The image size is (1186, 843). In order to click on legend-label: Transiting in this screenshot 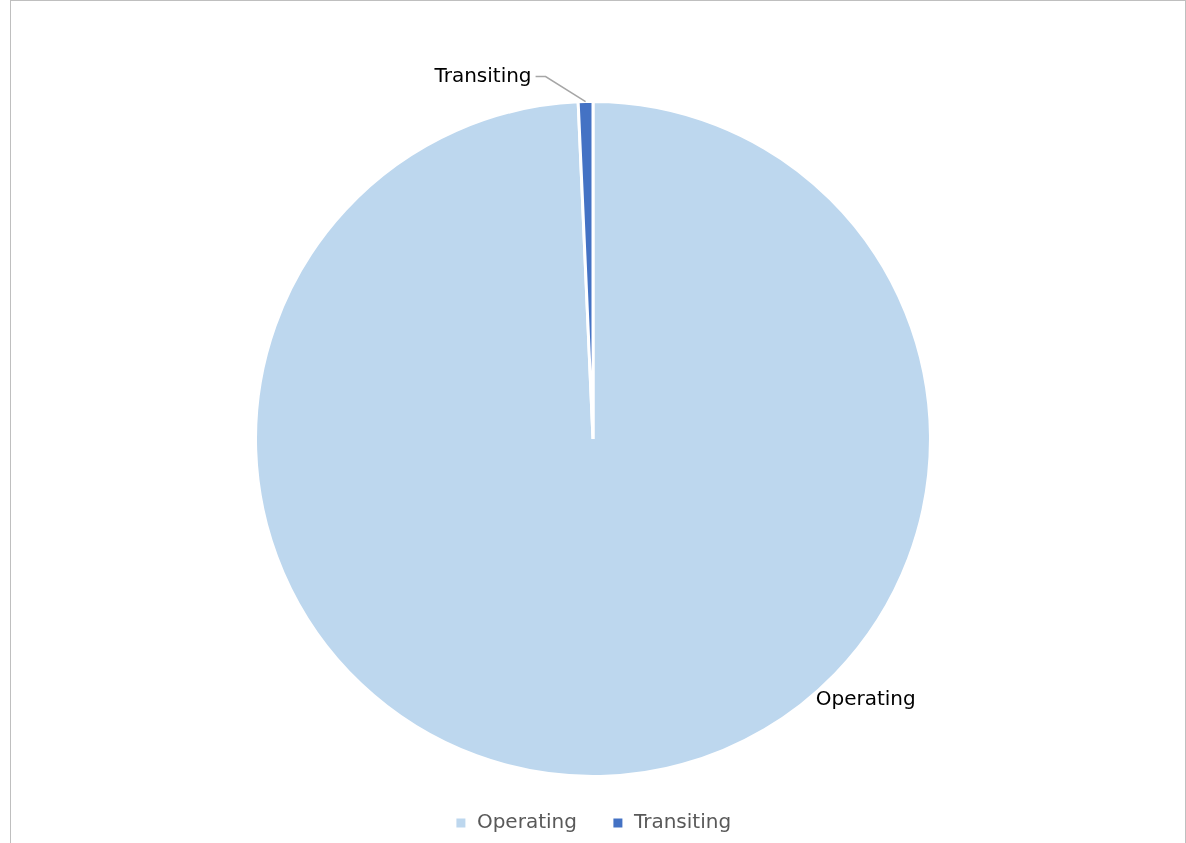, I will do `click(682, 821)`.